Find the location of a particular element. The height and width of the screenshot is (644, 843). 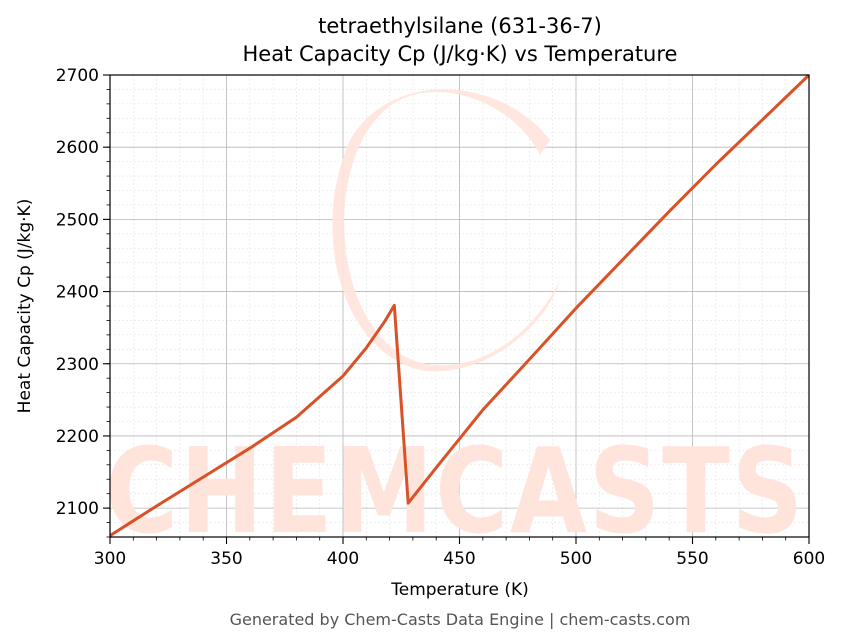

x-axis: 300 350 400 450 500 550 600 is located at coordinates (459, 553).